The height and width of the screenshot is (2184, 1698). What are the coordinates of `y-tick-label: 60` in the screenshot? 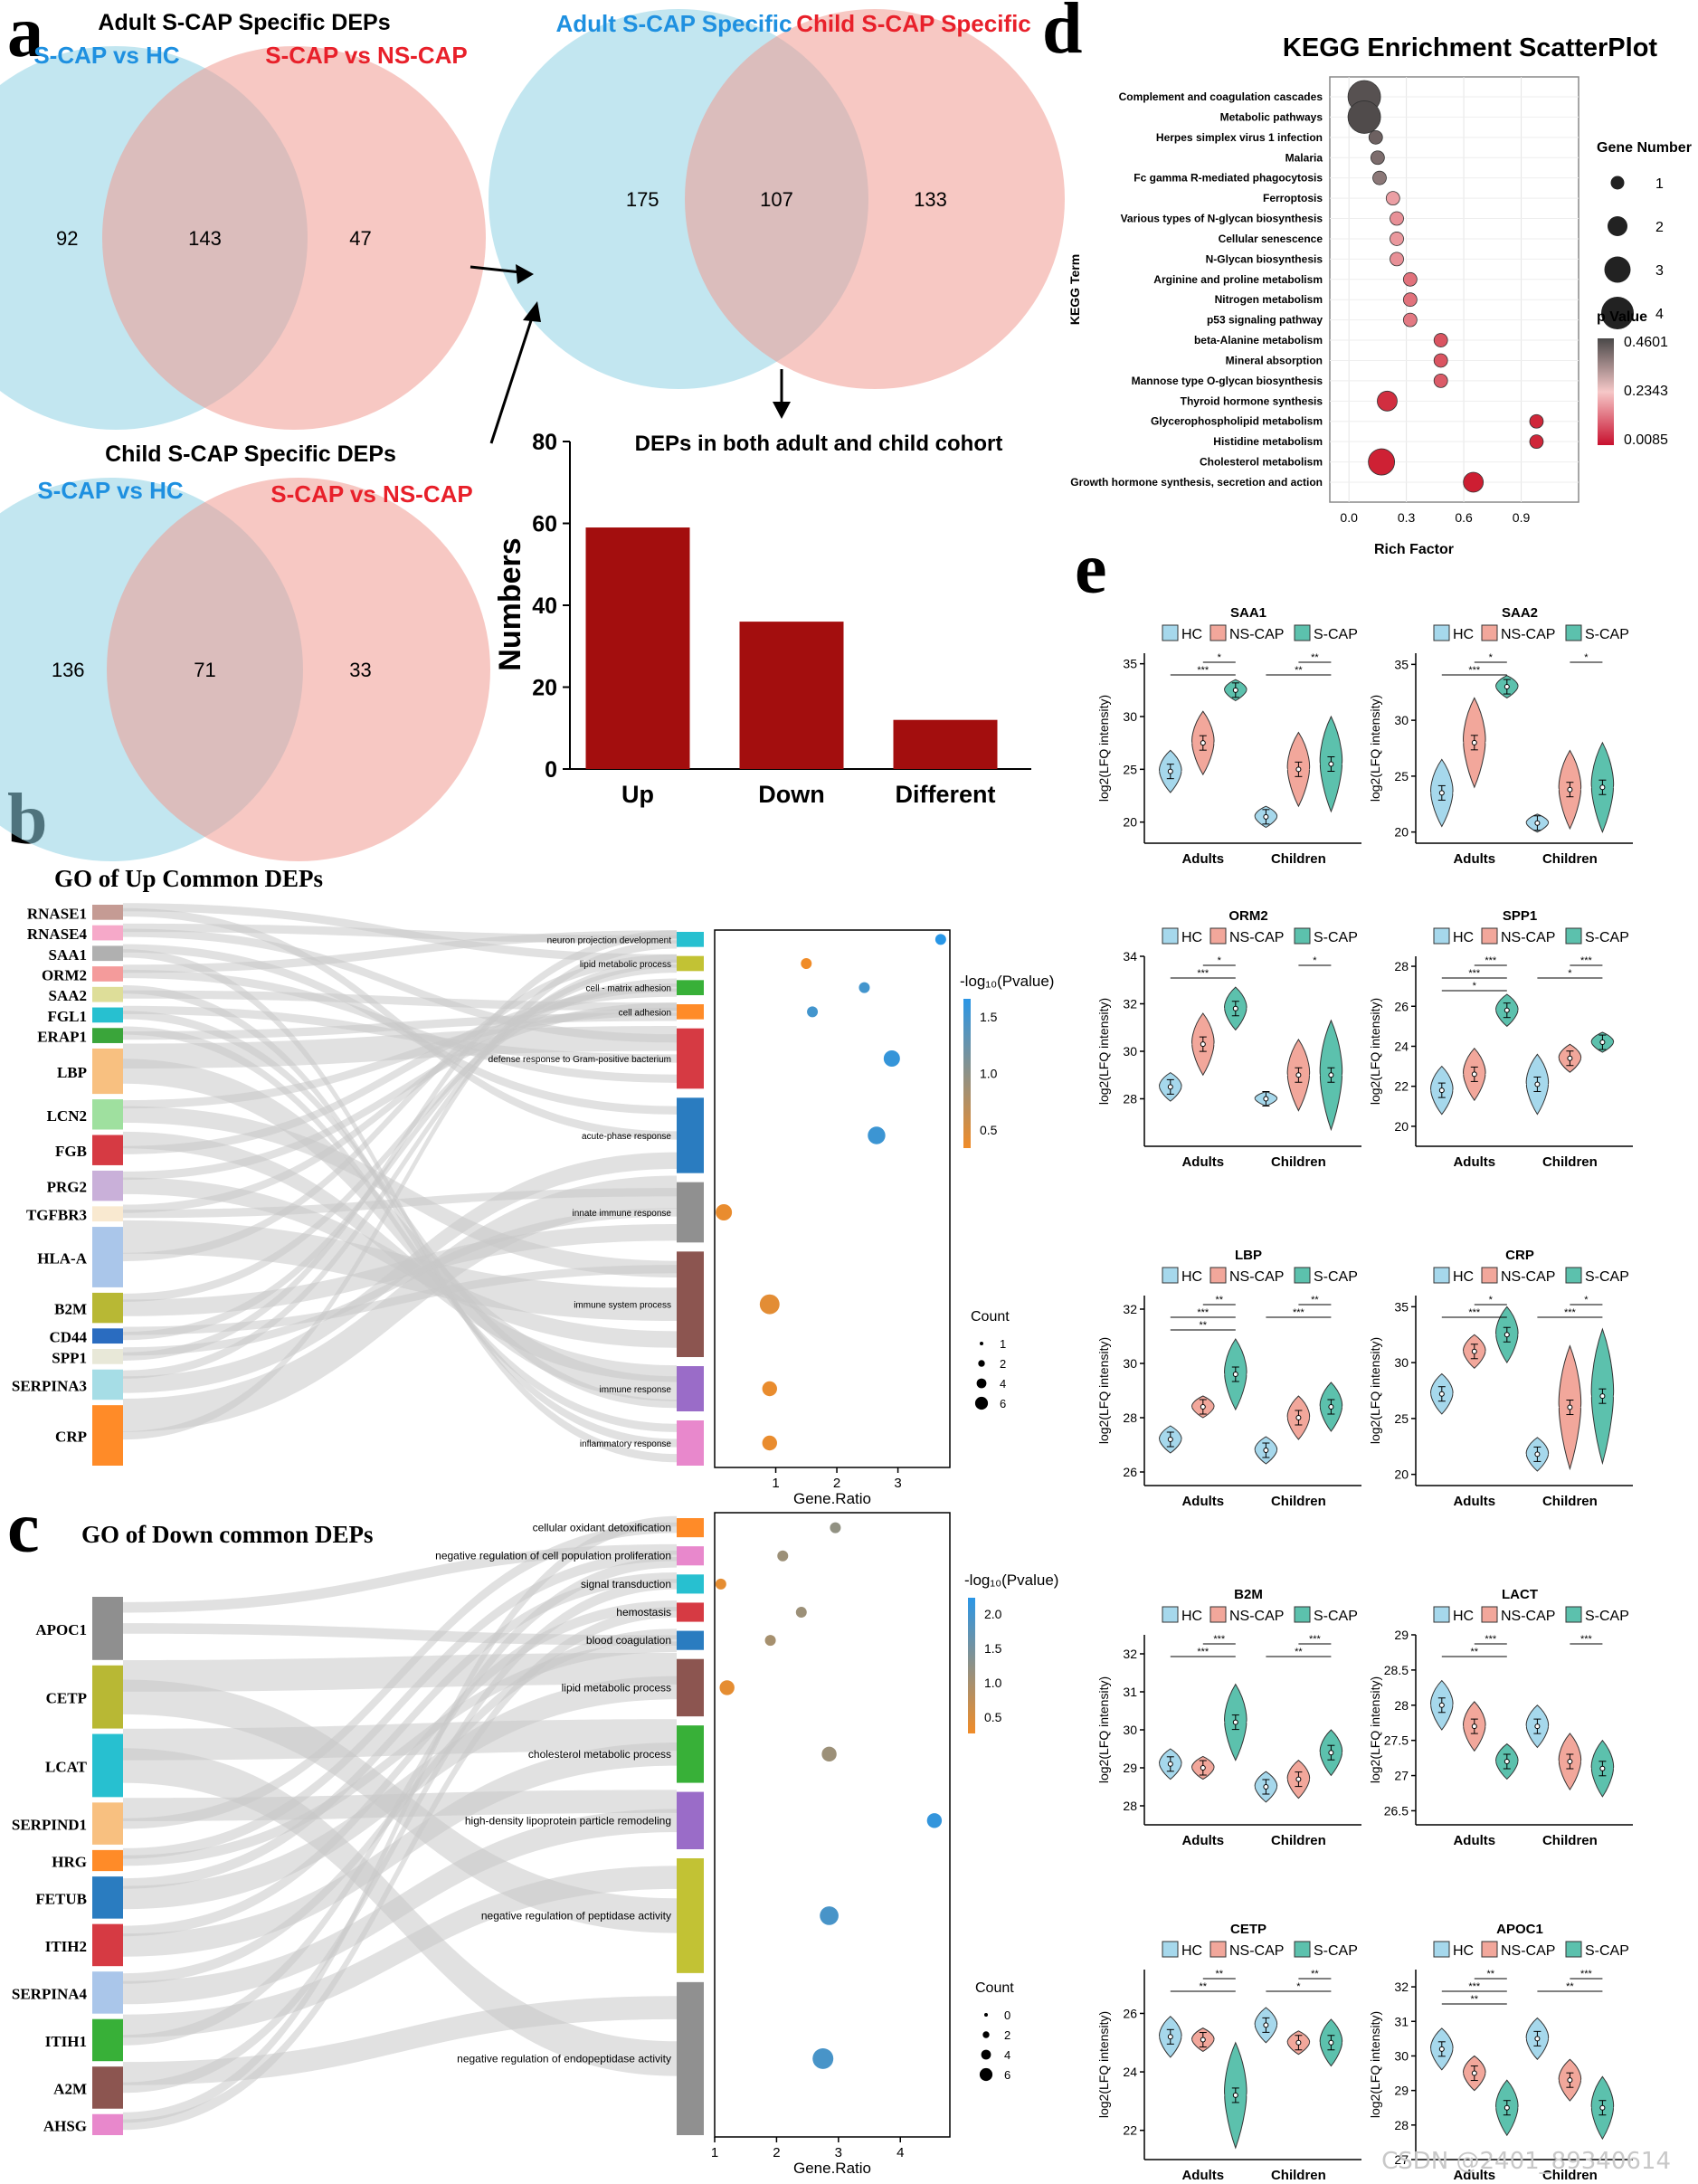 It's located at (545, 525).